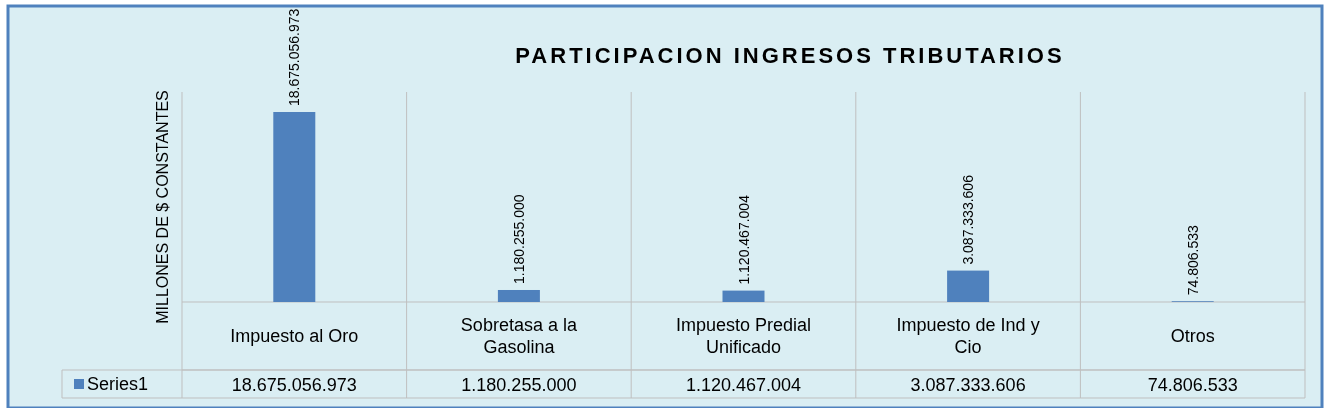  I want to click on x-tick-label: Impuesto de Ind y Cio, so click(968, 336).